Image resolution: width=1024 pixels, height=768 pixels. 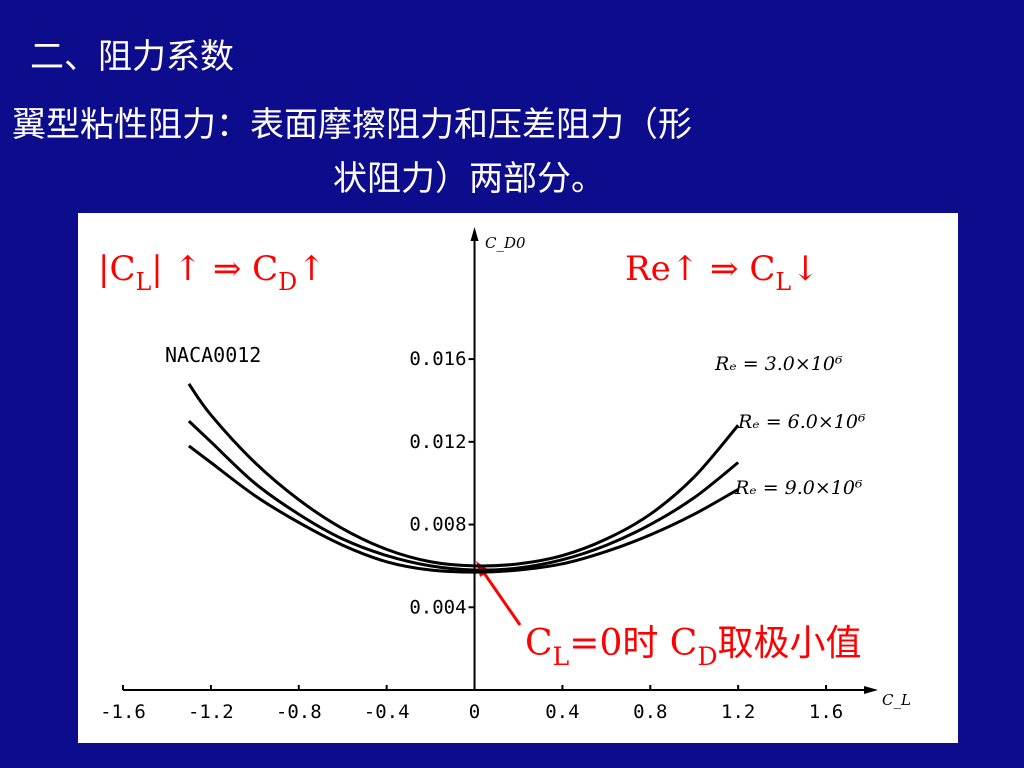 I want to click on annotation: |CL| ↑ ⇒ CD↑, so click(x=212, y=272).